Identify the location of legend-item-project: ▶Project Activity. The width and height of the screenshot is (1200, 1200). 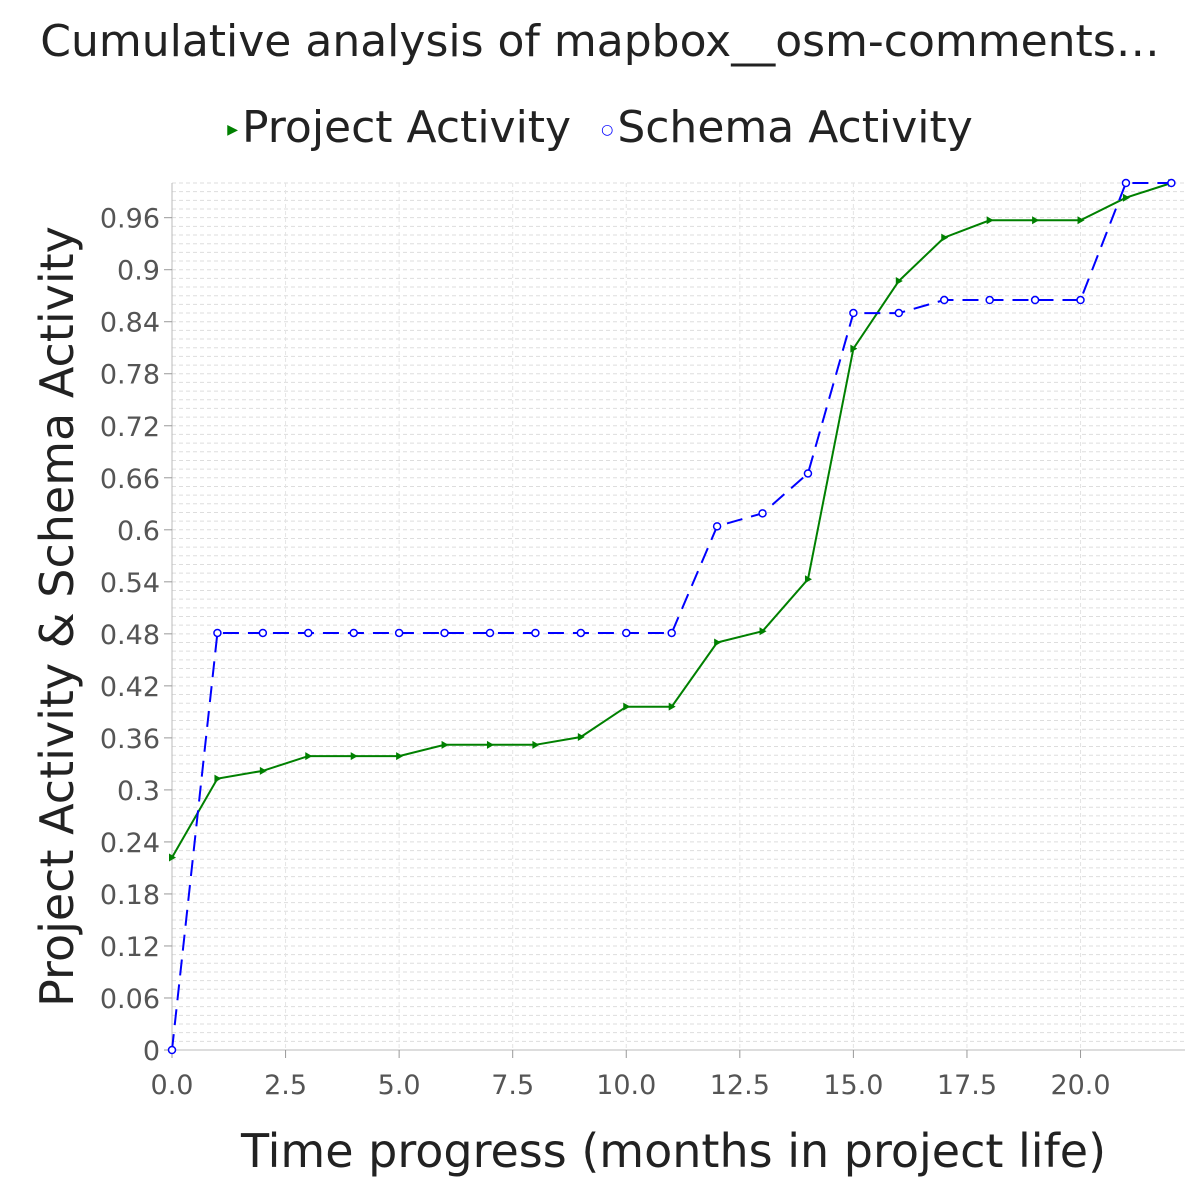
(399, 127).